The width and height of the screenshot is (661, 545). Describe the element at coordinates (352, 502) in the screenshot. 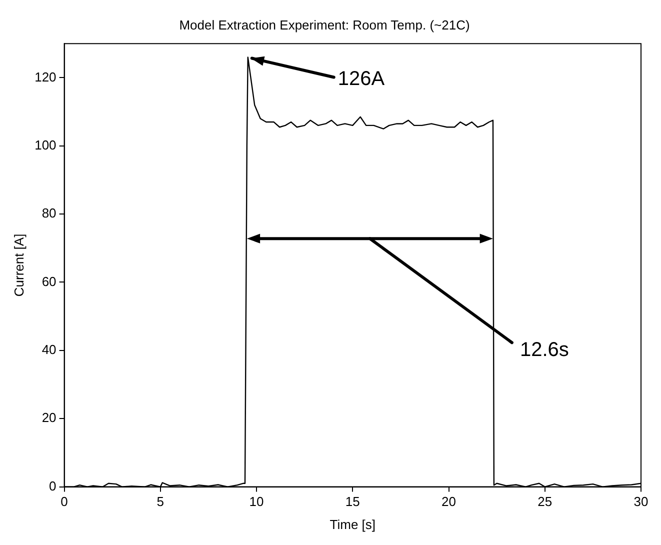

I see `x-tick-label: 15` at that location.